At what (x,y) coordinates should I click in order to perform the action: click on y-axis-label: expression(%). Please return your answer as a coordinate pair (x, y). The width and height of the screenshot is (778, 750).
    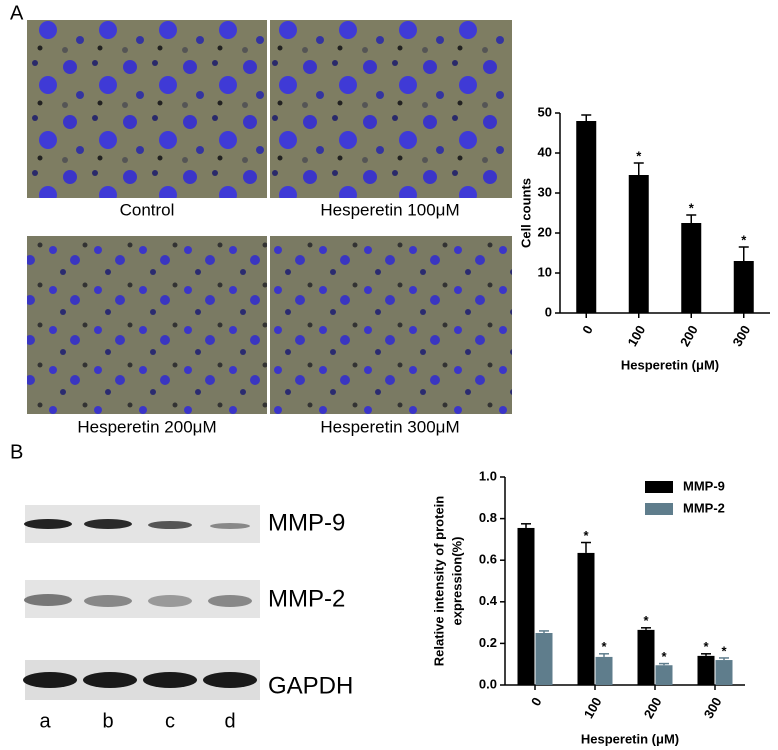
    Looking at the image, I should click on (456, 581).